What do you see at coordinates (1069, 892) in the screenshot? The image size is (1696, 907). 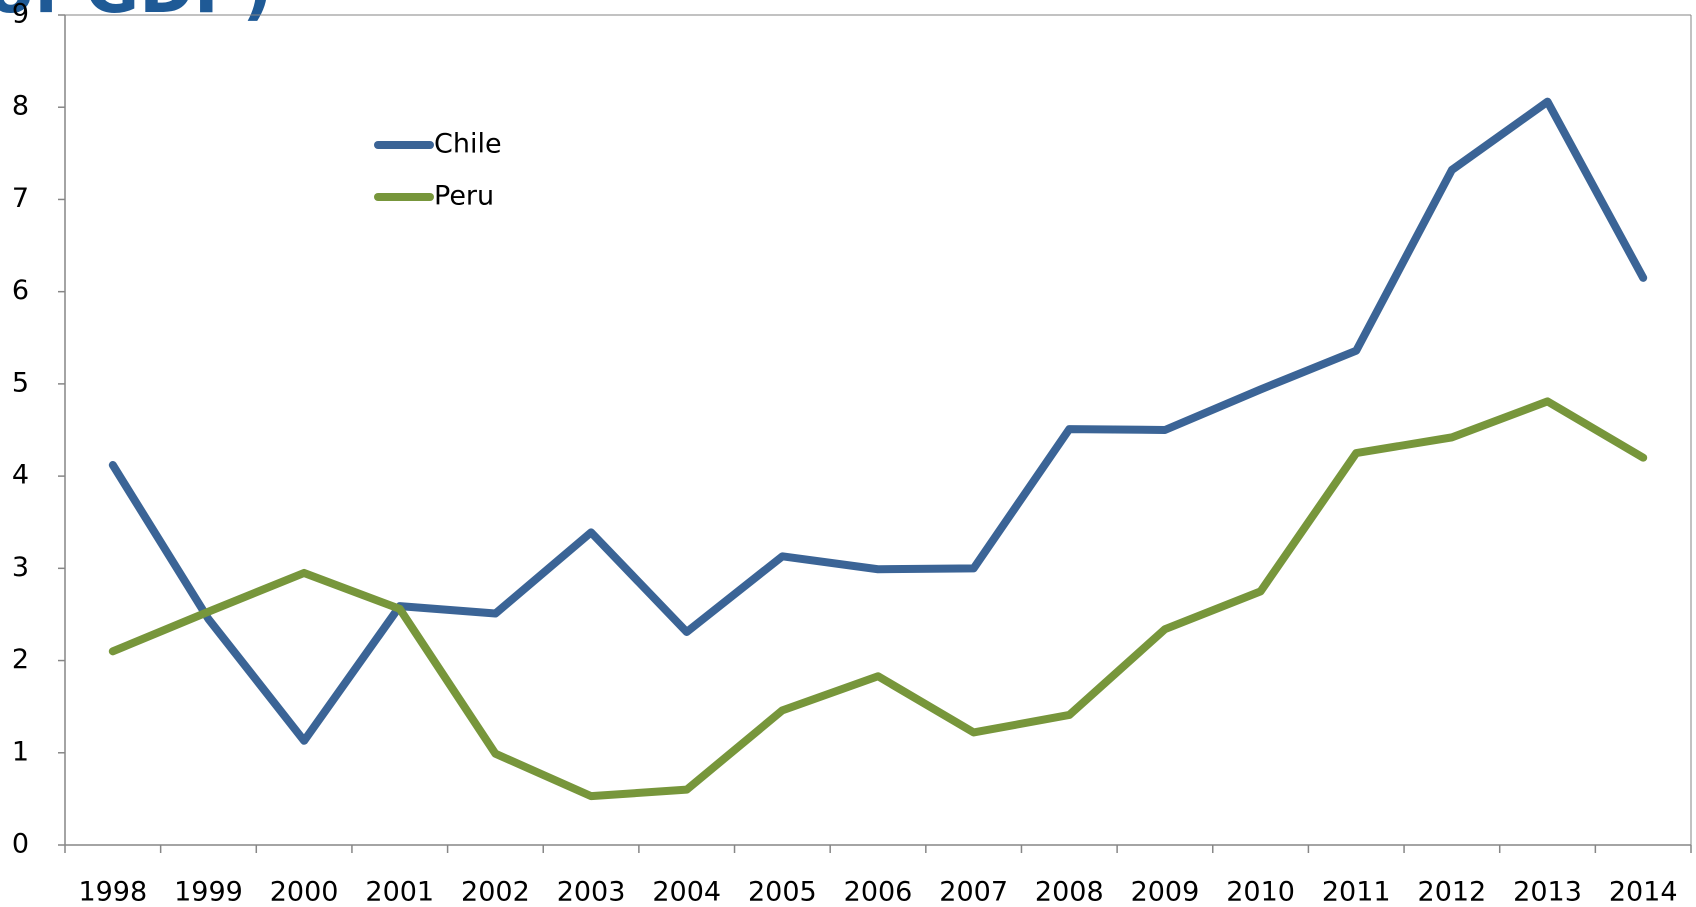 I see `x-tick-label: 2008` at bounding box center [1069, 892].